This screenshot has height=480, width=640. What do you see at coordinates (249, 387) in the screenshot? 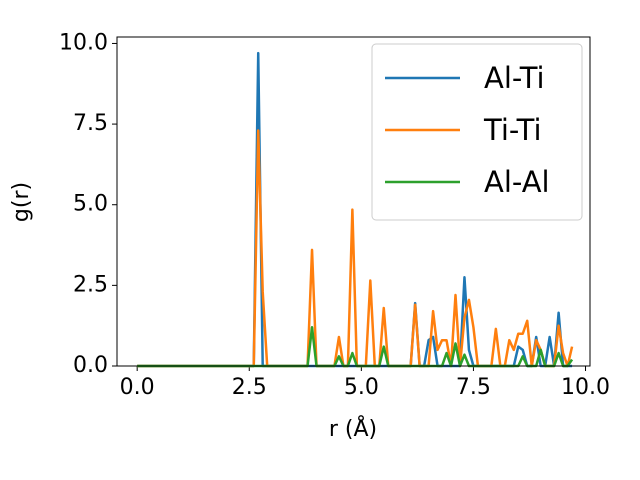
I see `x-tick-label: 2.5` at bounding box center [249, 387].